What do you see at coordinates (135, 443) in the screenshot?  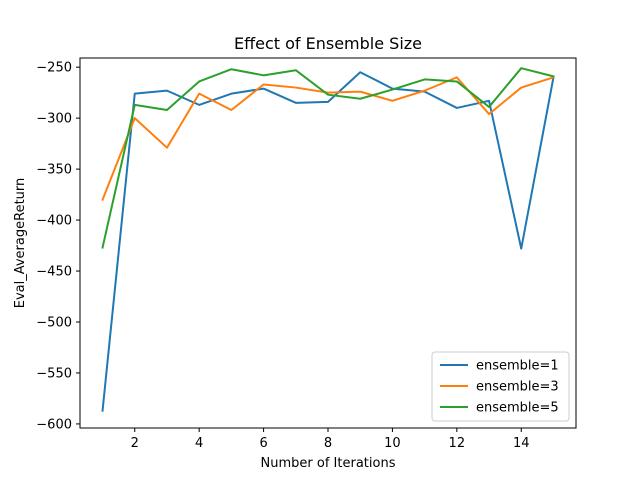 I see `x-tick-label: 2` at bounding box center [135, 443].